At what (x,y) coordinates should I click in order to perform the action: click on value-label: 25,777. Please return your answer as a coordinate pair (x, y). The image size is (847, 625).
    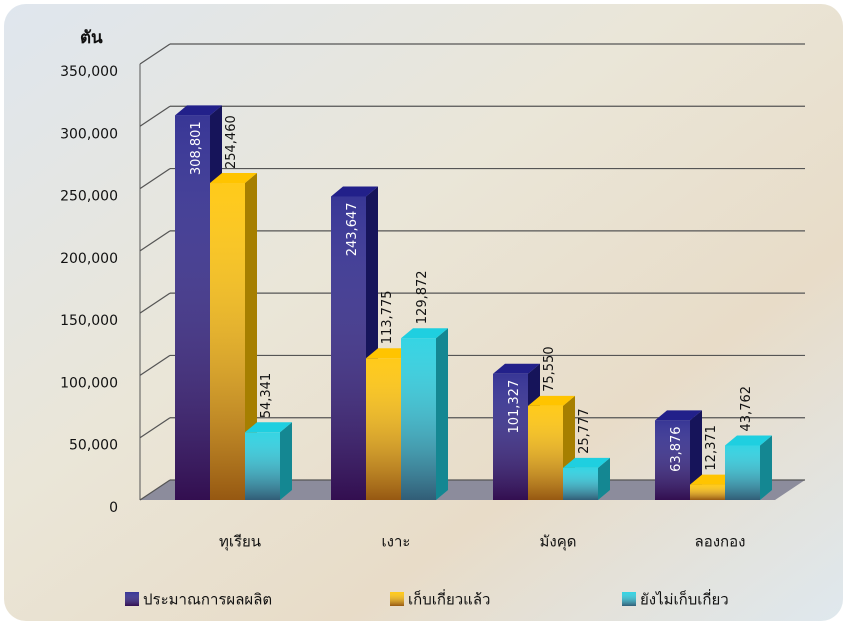
    Looking at the image, I should click on (584, 431).